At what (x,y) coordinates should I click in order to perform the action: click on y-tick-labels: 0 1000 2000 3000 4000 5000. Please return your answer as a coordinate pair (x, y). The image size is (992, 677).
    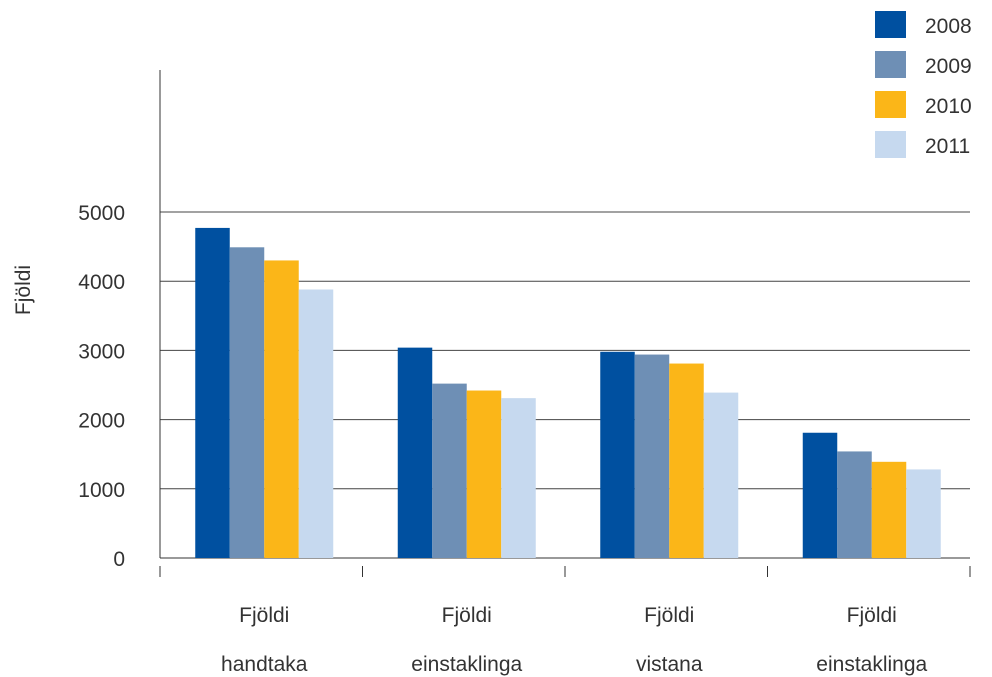
    Looking at the image, I should click on (101, 386).